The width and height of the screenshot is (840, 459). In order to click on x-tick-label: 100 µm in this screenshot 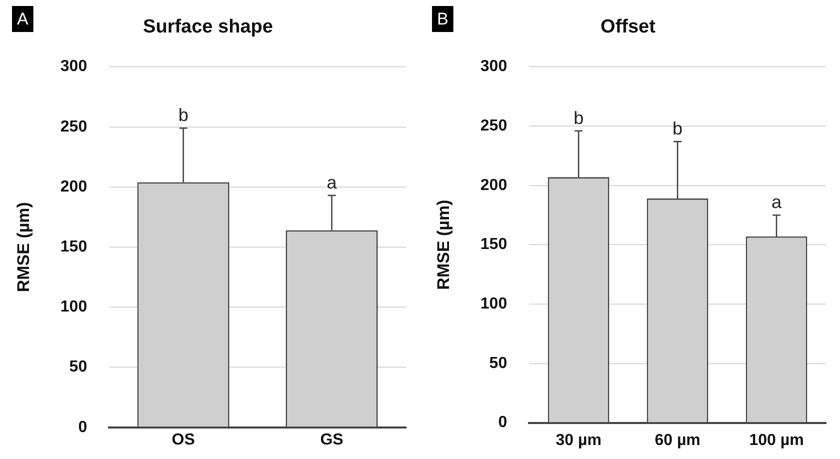, I will do `click(776, 440)`.